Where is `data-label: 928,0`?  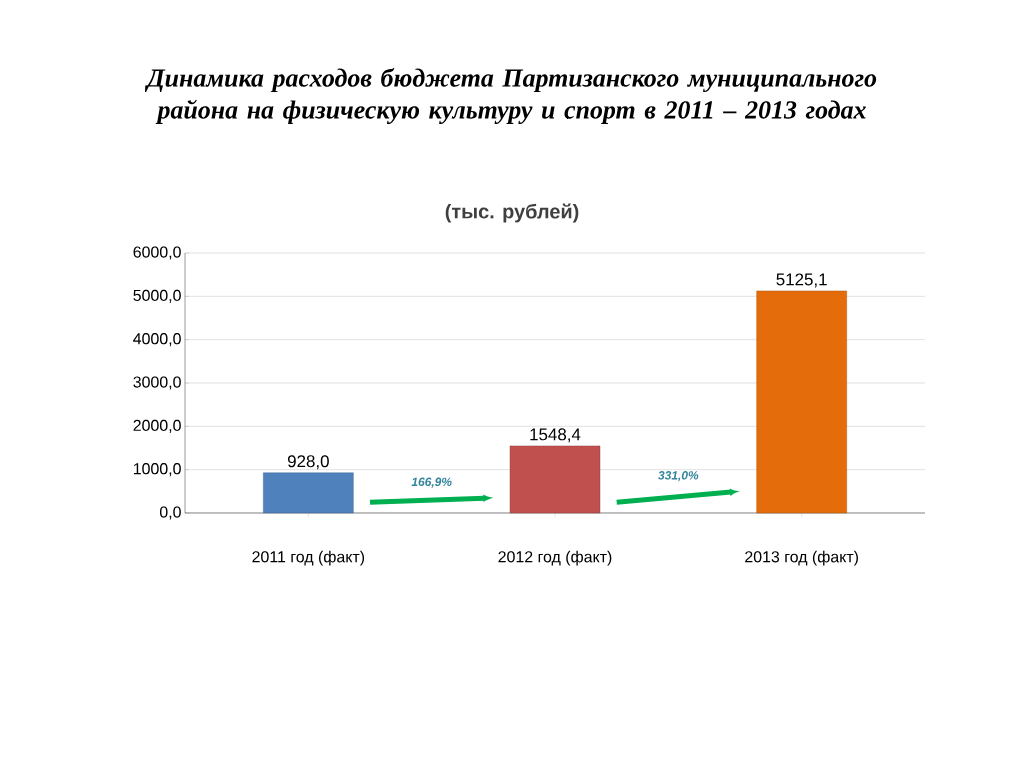 data-label: 928,0 is located at coordinates (308, 462).